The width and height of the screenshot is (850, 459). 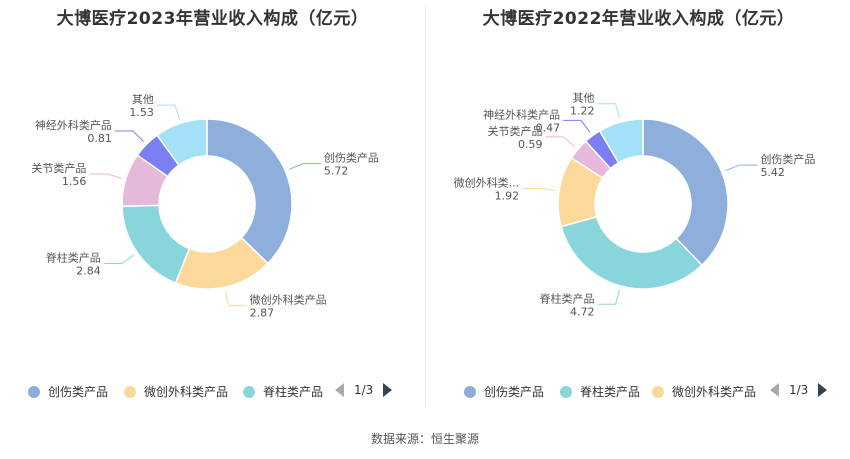 What do you see at coordinates (262, 313) in the screenshot?
I see `slice-value-label: 2.87` at bounding box center [262, 313].